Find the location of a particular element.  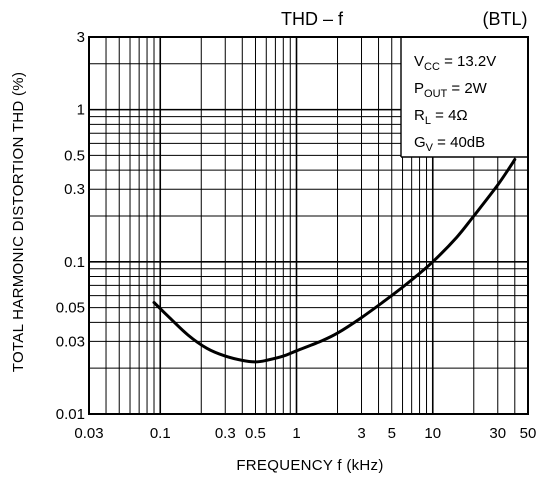

y-tick-label: 0.01 is located at coordinates (70, 414).